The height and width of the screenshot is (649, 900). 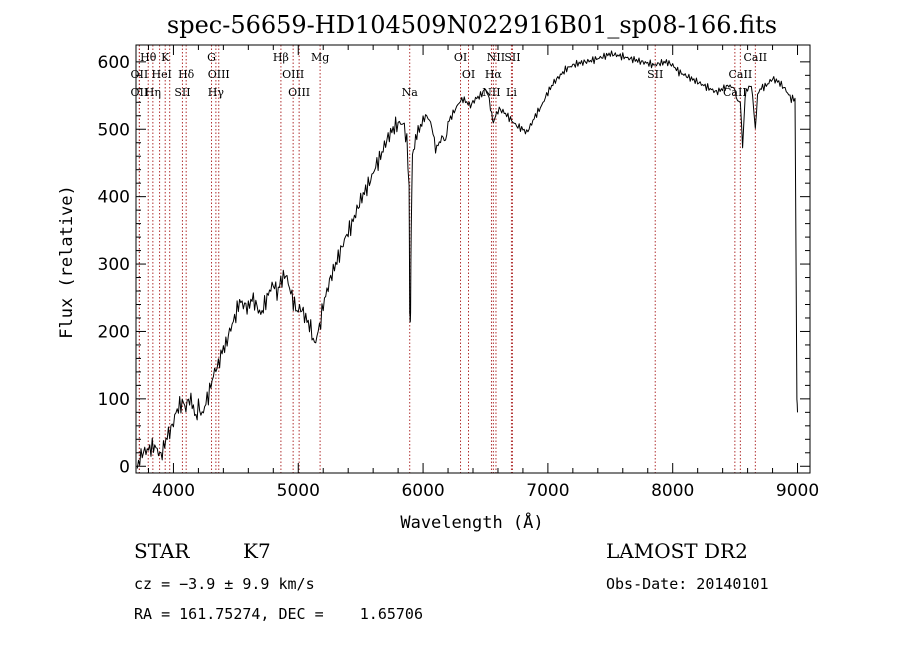 What do you see at coordinates (687, 584) in the screenshot?
I see `observation-date: Obs-Date: 20140101` at bounding box center [687, 584].